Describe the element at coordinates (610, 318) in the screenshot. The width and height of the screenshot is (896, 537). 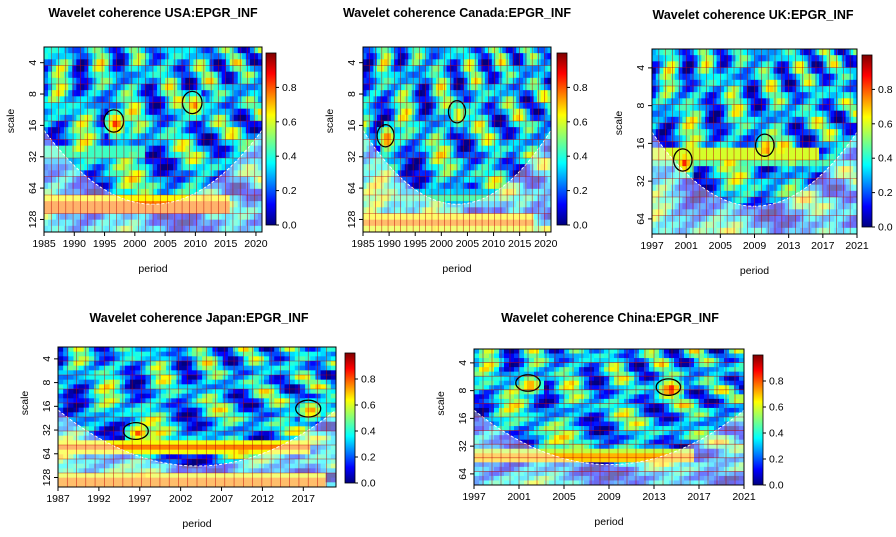
I see `panel-title: Wavelet coherence China:EPGR_INF` at that location.